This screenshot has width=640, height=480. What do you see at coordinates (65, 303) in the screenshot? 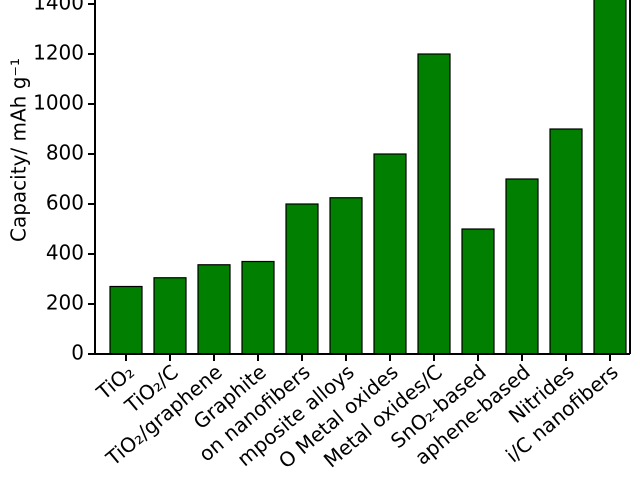
I see `y-tick-label: 200` at bounding box center [65, 303].